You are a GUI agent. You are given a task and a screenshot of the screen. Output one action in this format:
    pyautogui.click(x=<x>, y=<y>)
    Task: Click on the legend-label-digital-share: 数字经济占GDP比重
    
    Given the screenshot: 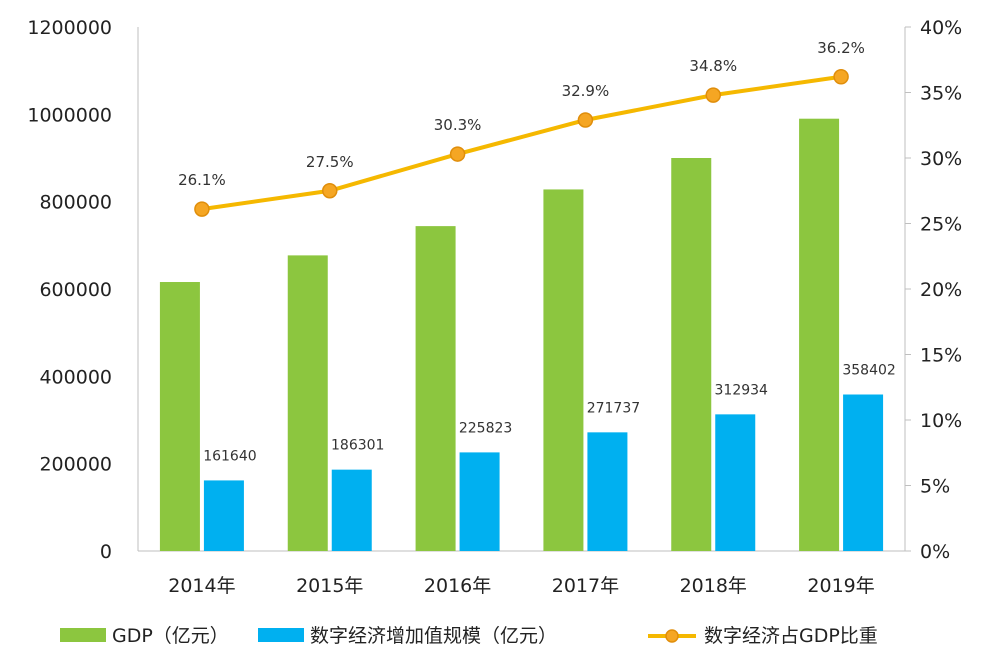 What is the action you would take?
    pyautogui.click(x=791, y=636)
    